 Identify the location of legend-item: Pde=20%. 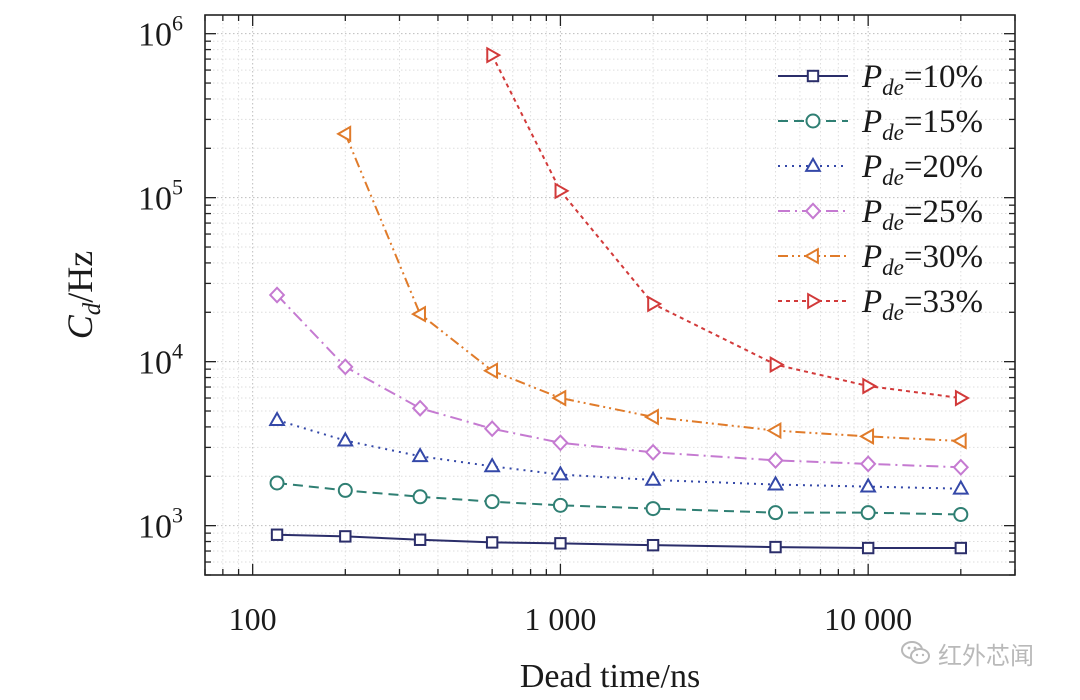
(880, 169).